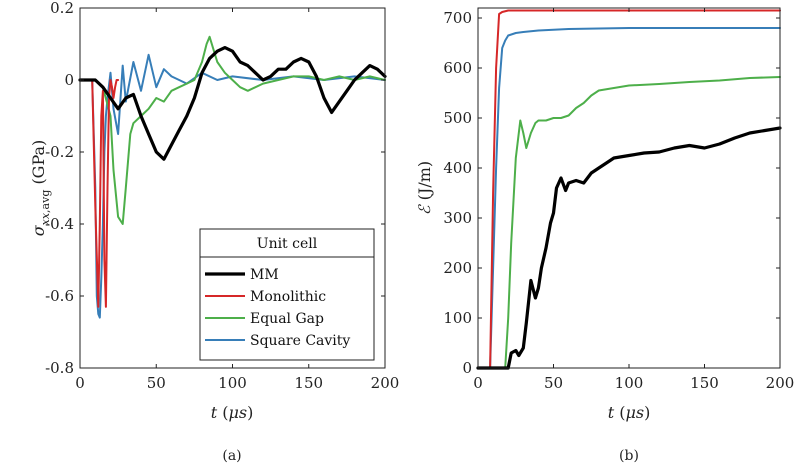 This screenshot has width=796, height=470. Describe the element at coordinates (231, 456) in the screenshot. I see `panel-a-caption: (a)` at that location.